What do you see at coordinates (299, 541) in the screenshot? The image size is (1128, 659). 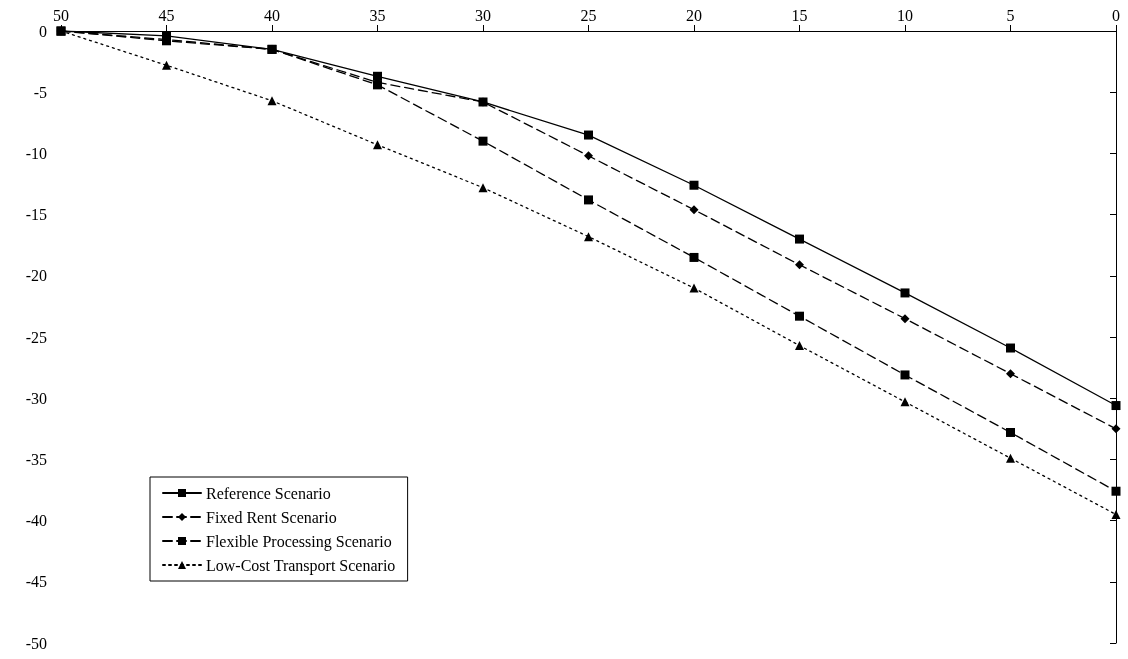 I see `legend-label: Flexible Processing Scenario` at bounding box center [299, 541].